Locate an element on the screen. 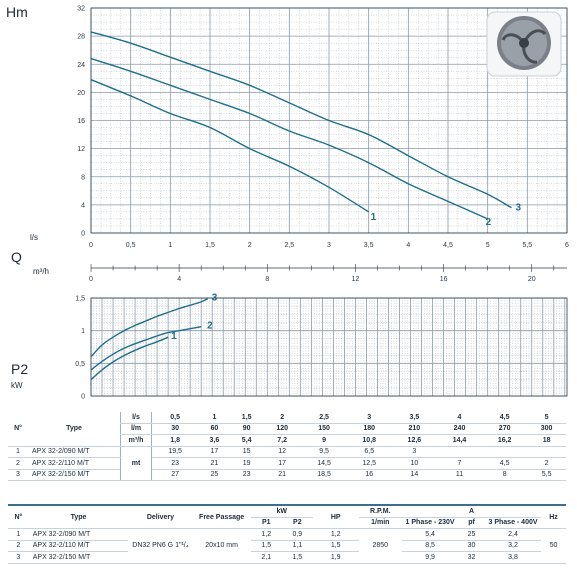 The height and width of the screenshot is (580, 577). perf-ls-cell: 5 is located at coordinates (546, 418).